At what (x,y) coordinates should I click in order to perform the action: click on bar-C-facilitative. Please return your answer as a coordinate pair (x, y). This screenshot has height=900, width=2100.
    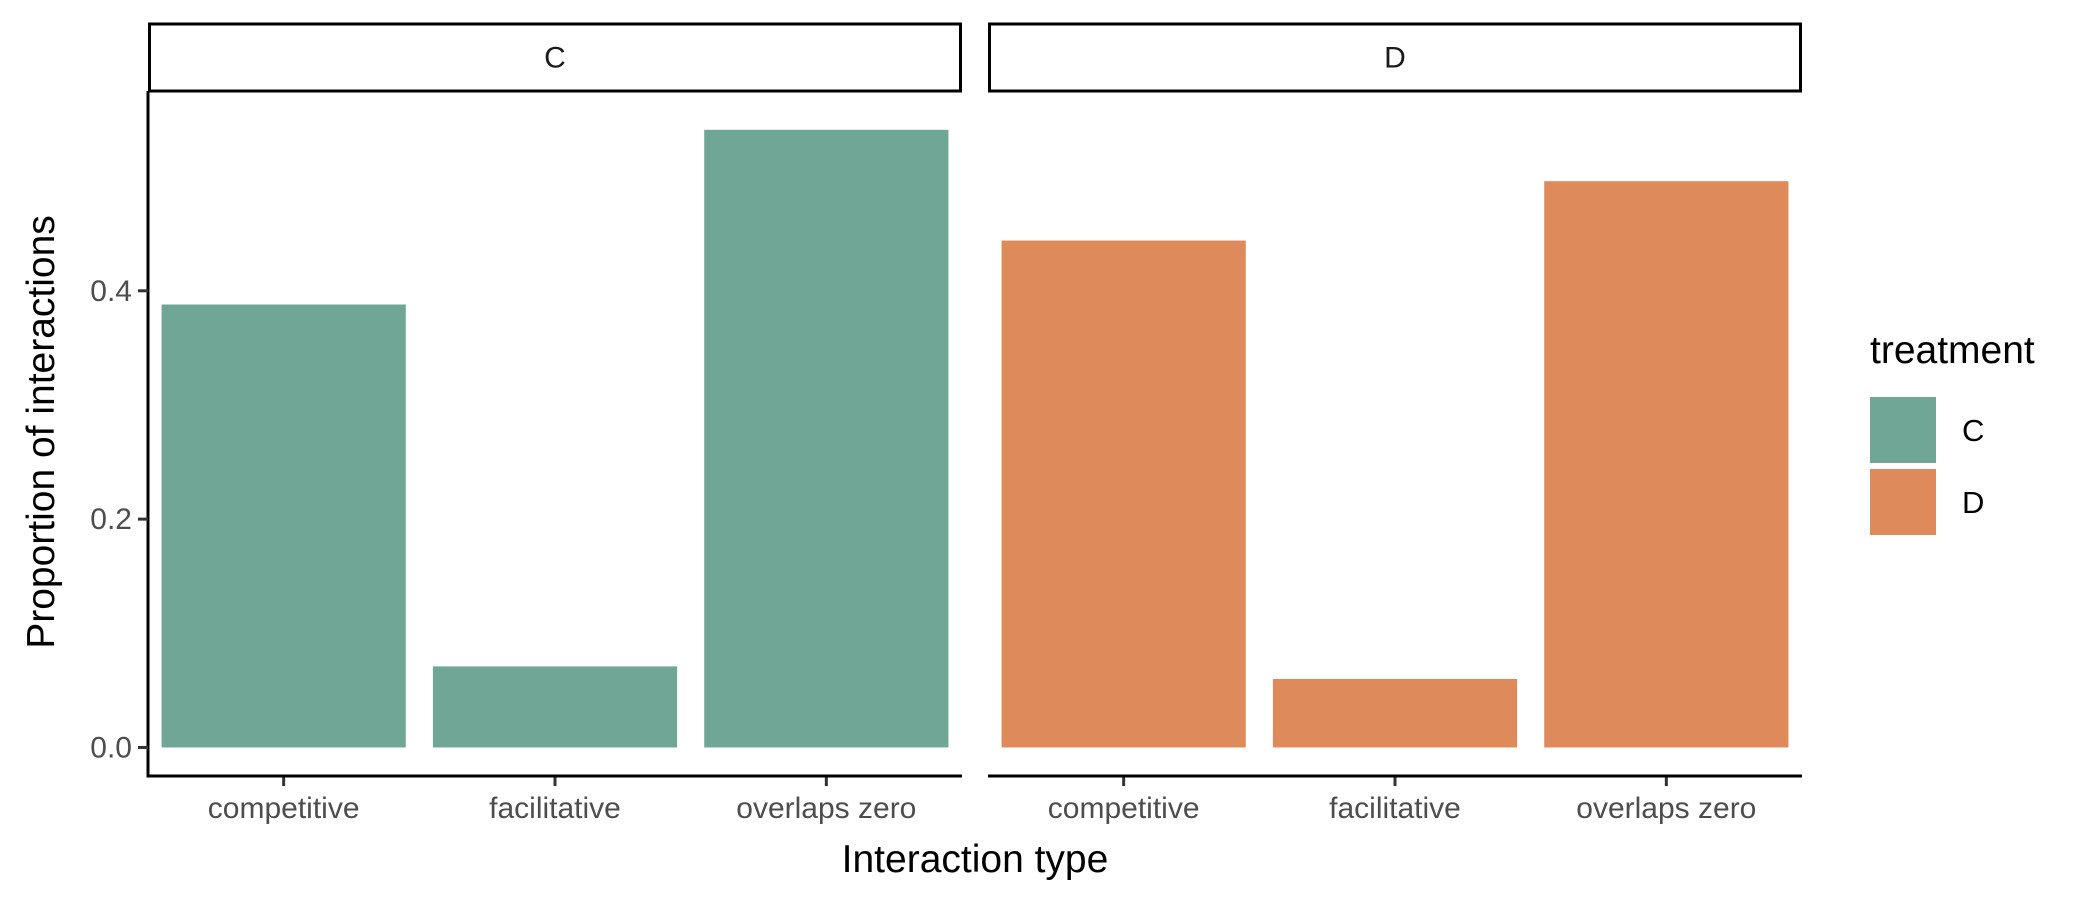
    Looking at the image, I should click on (555, 707).